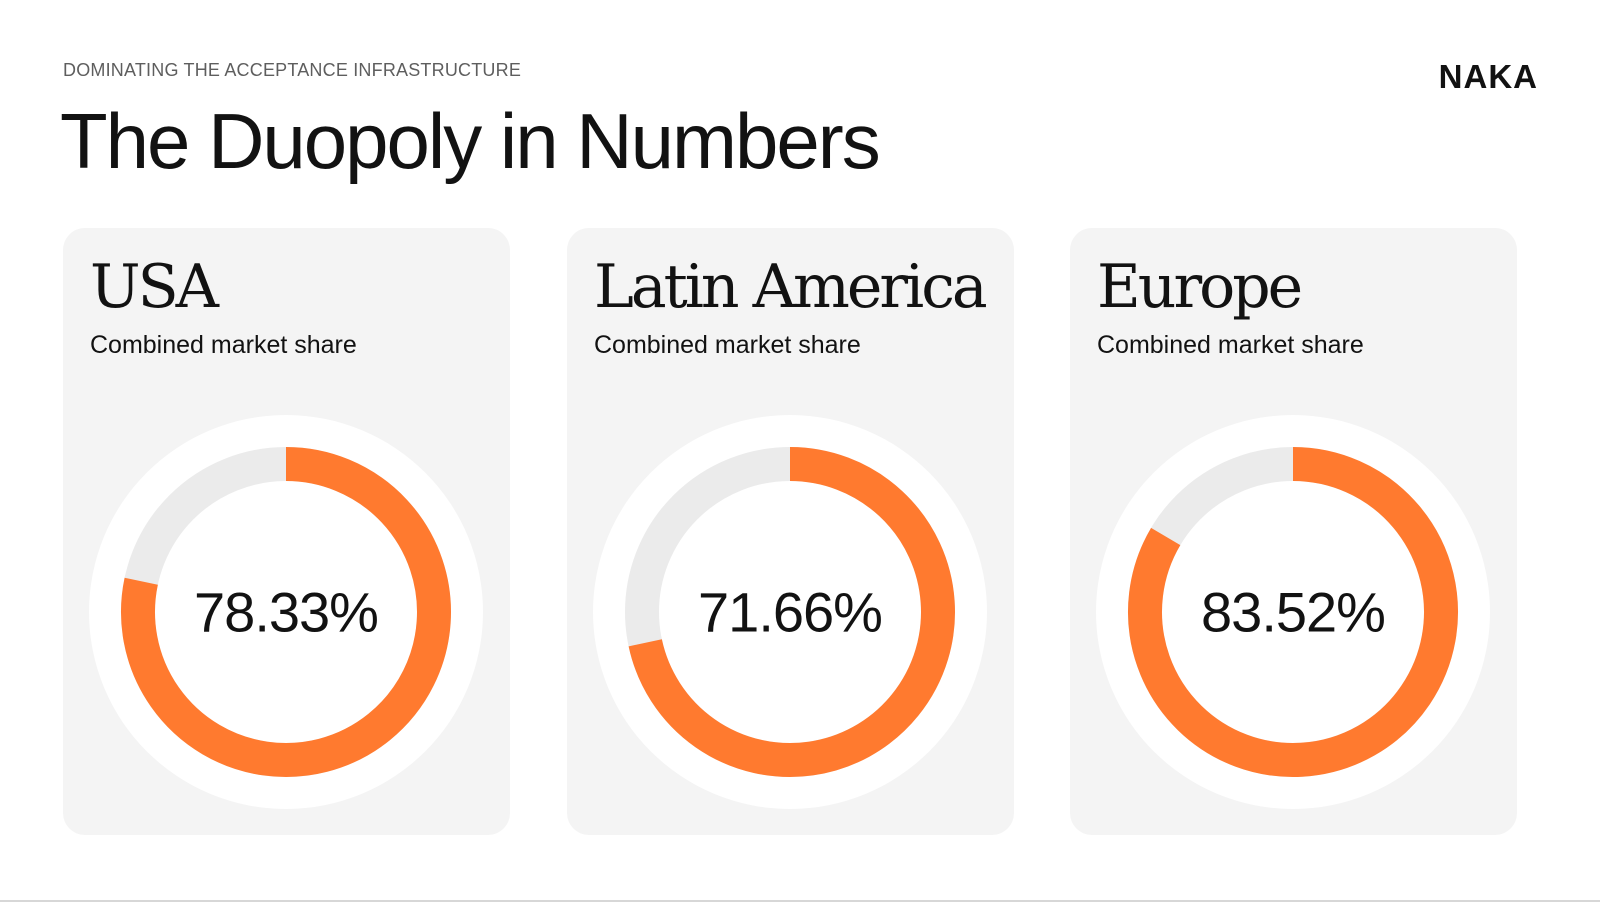 This screenshot has width=1600, height=902. Describe the element at coordinates (470, 141) in the screenshot. I see `page-title: The Duopoly in Numbers` at that location.